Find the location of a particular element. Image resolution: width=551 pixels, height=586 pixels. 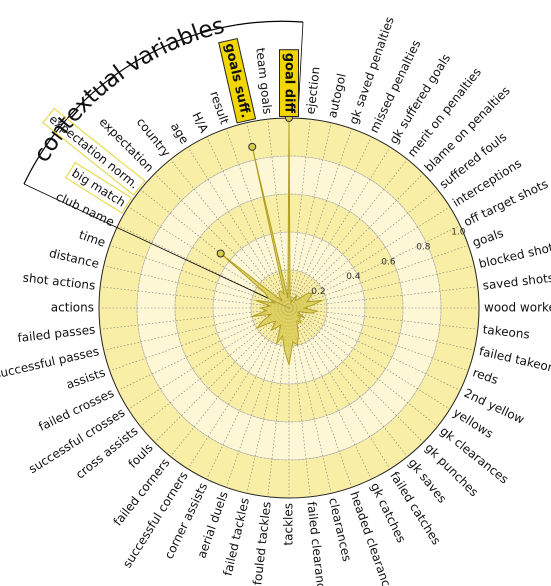

category-label: actions is located at coordinates (72, 308).